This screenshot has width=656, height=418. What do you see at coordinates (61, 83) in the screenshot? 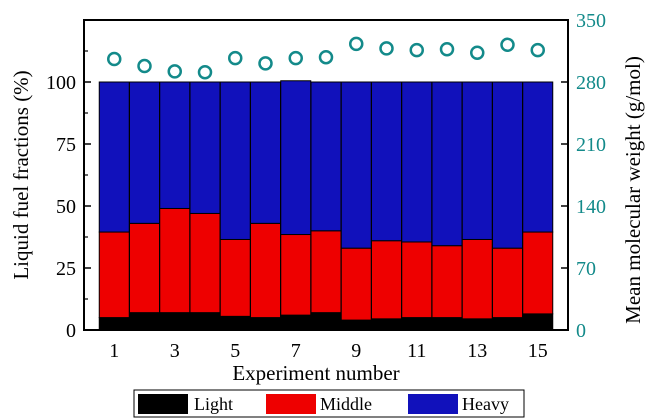
I see `y-tick-label: 100` at bounding box center [61, 83].